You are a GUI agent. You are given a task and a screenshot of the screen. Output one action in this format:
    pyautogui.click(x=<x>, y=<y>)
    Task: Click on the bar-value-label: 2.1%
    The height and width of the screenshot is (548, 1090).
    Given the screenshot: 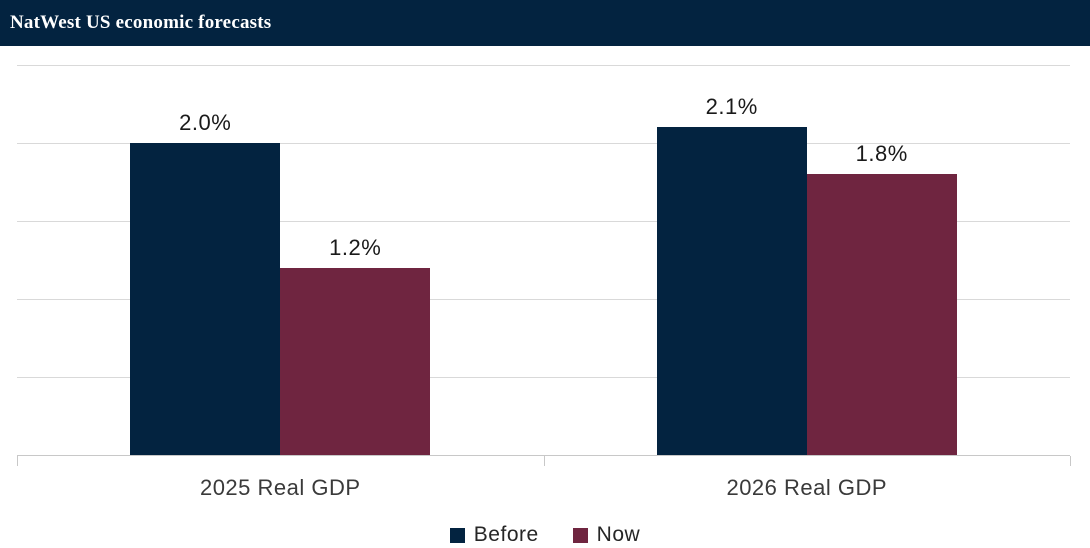 What is the action you would take?
    pyautogui.click(x=731, y=107)
    